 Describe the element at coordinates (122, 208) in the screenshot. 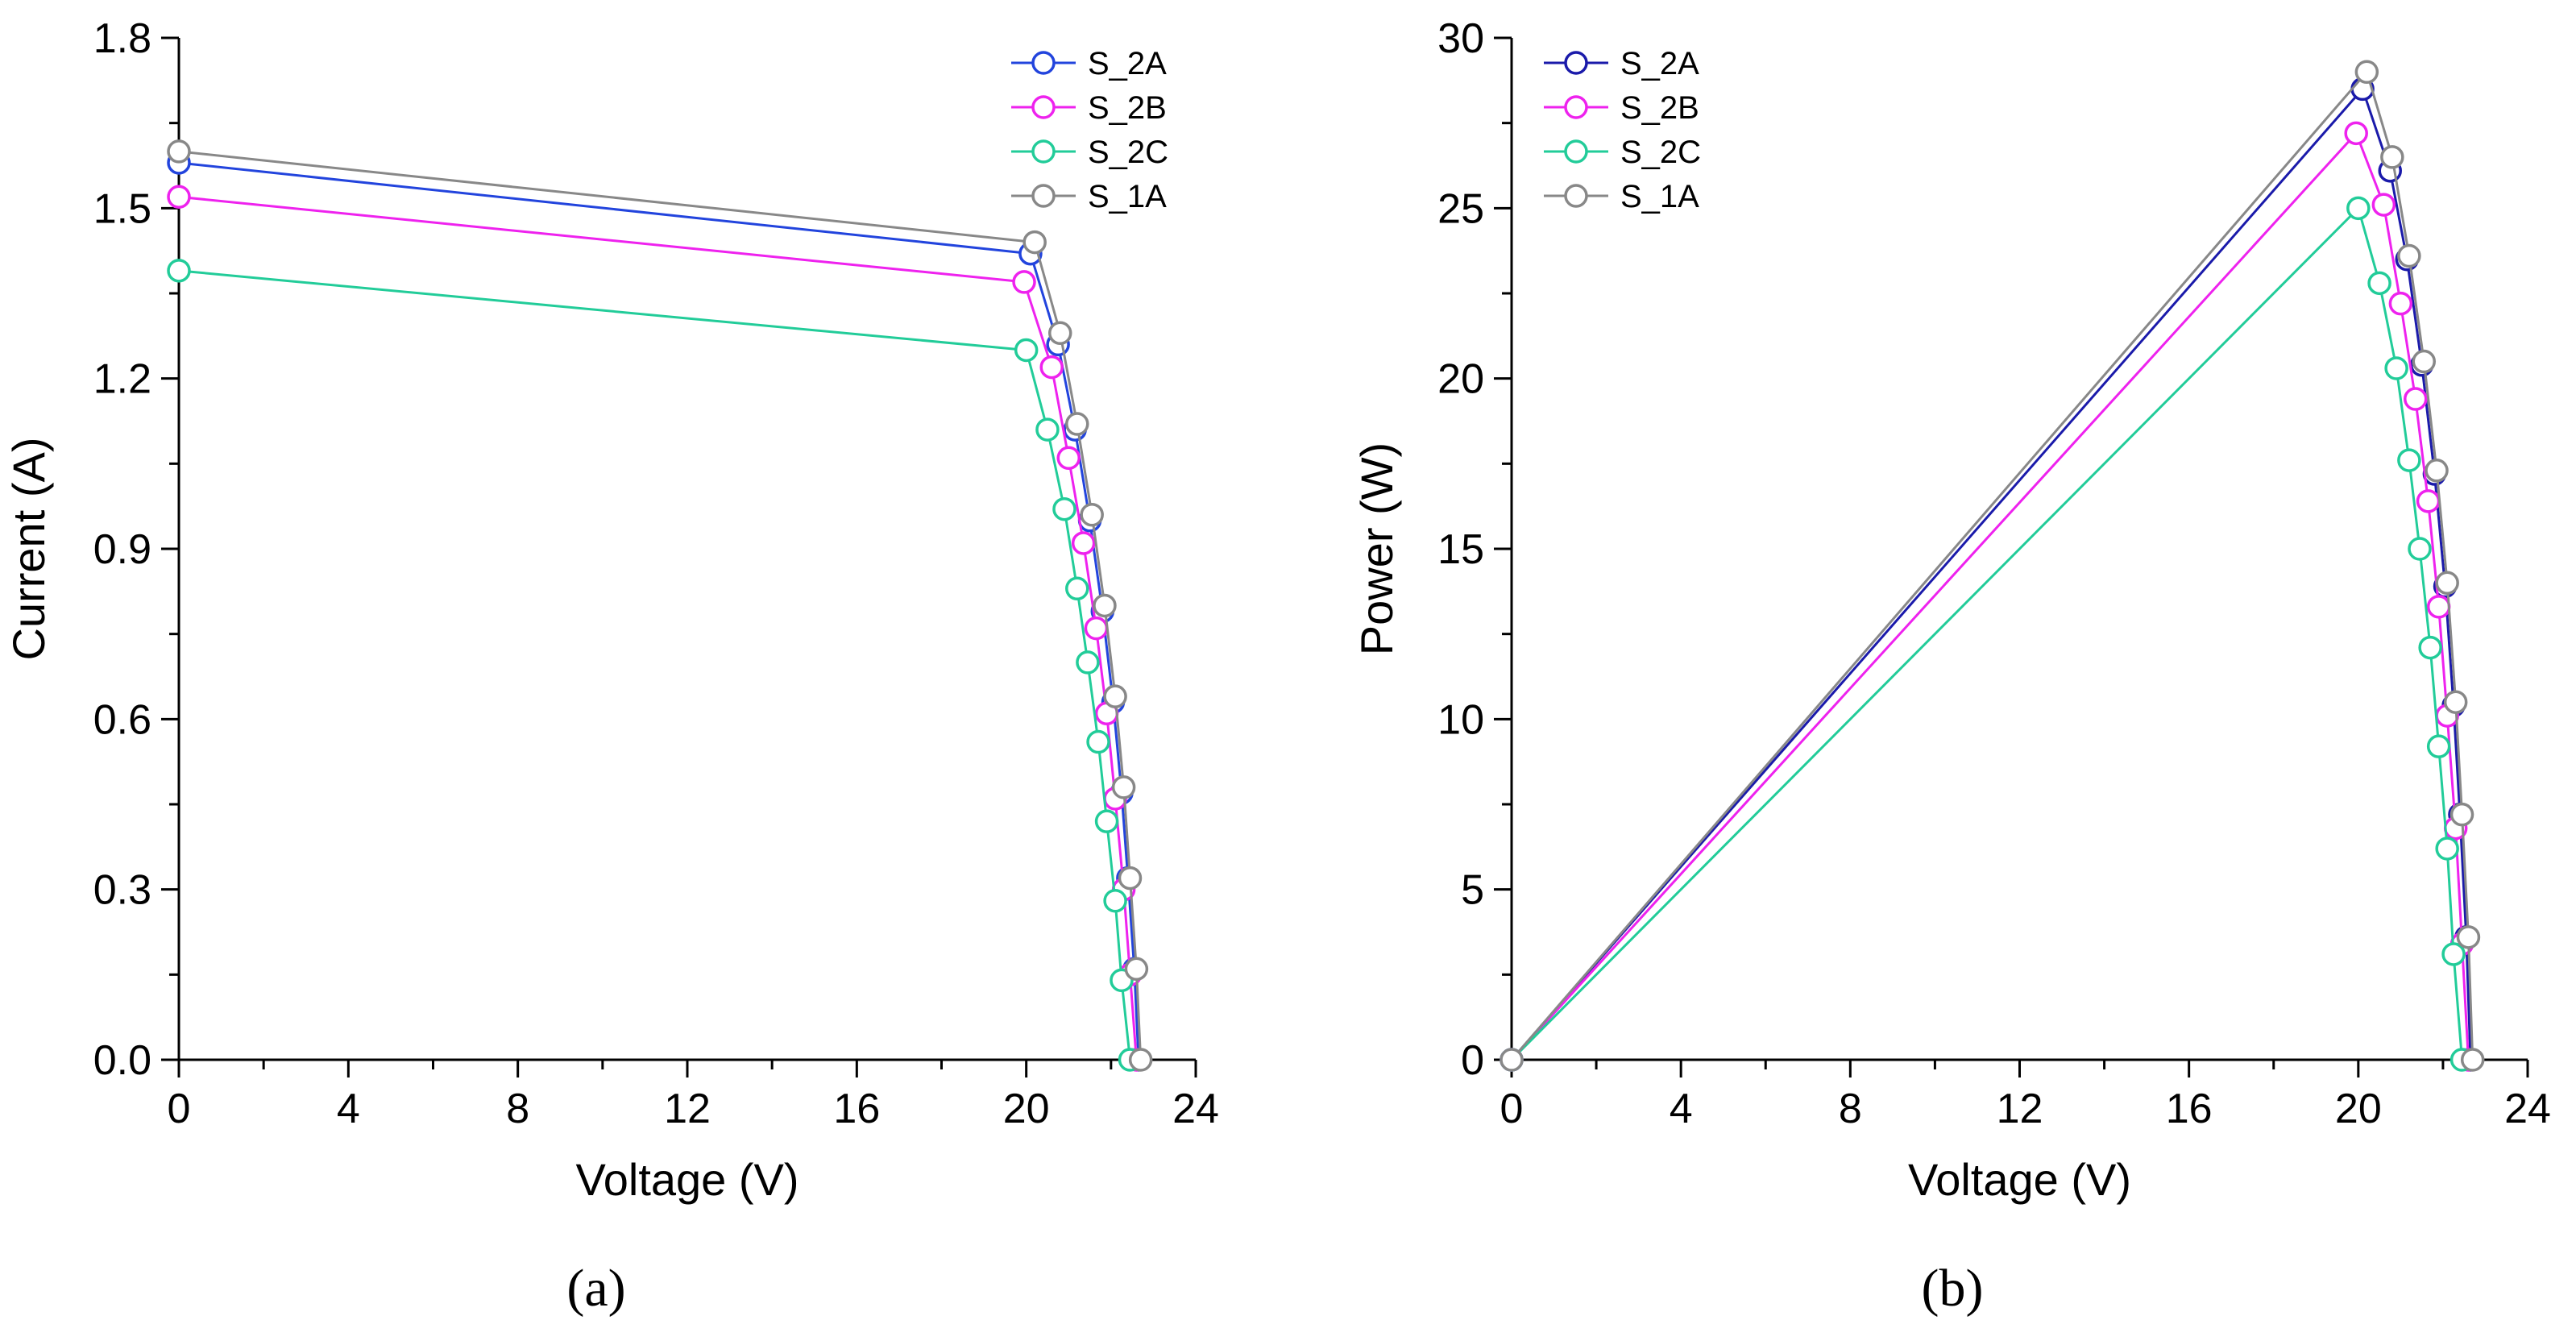

I see `y-tick-label: 1.5` at that location.